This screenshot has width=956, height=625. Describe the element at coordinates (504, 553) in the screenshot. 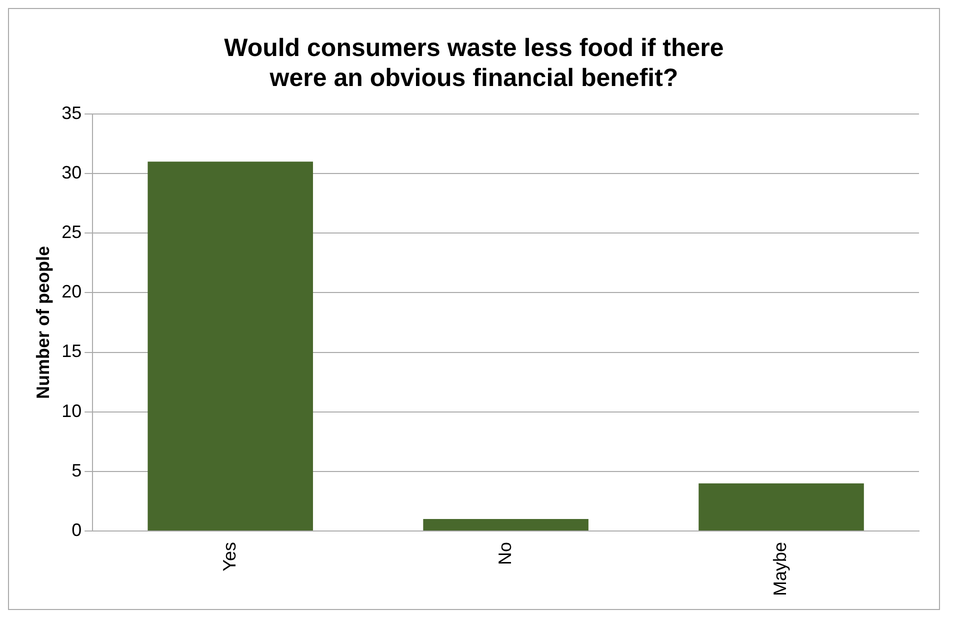

I see `x-tick-label: No` at that location.